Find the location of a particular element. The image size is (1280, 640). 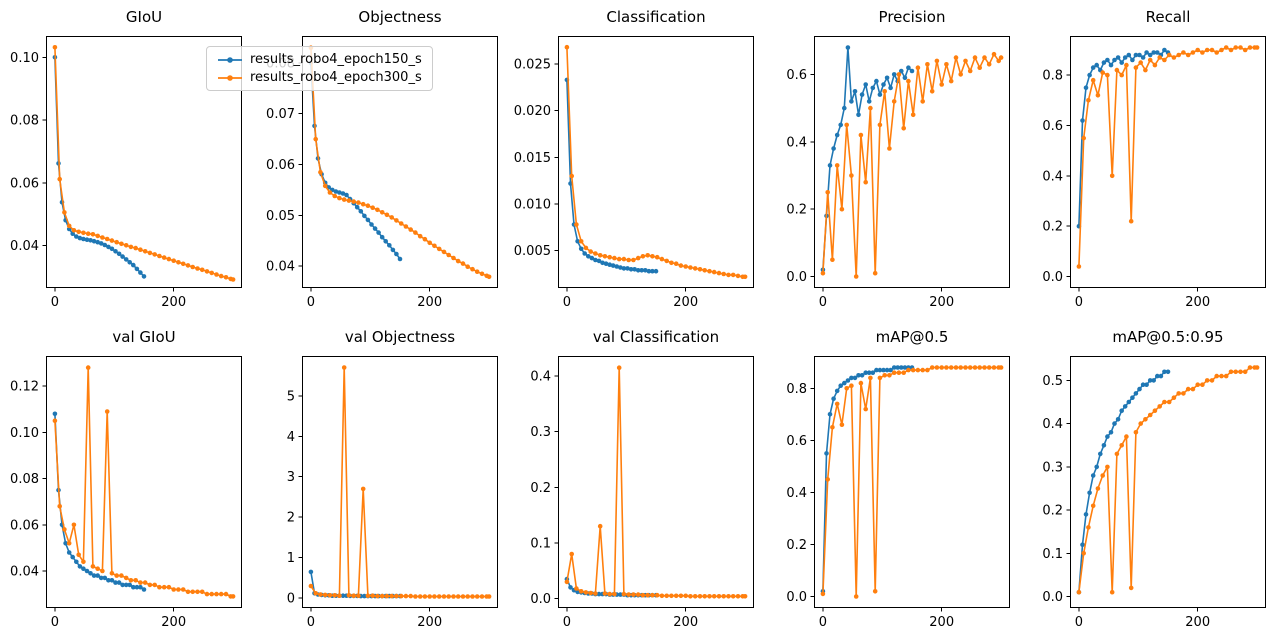

svg-text: 0.020 is located at coordinates (532, 111).